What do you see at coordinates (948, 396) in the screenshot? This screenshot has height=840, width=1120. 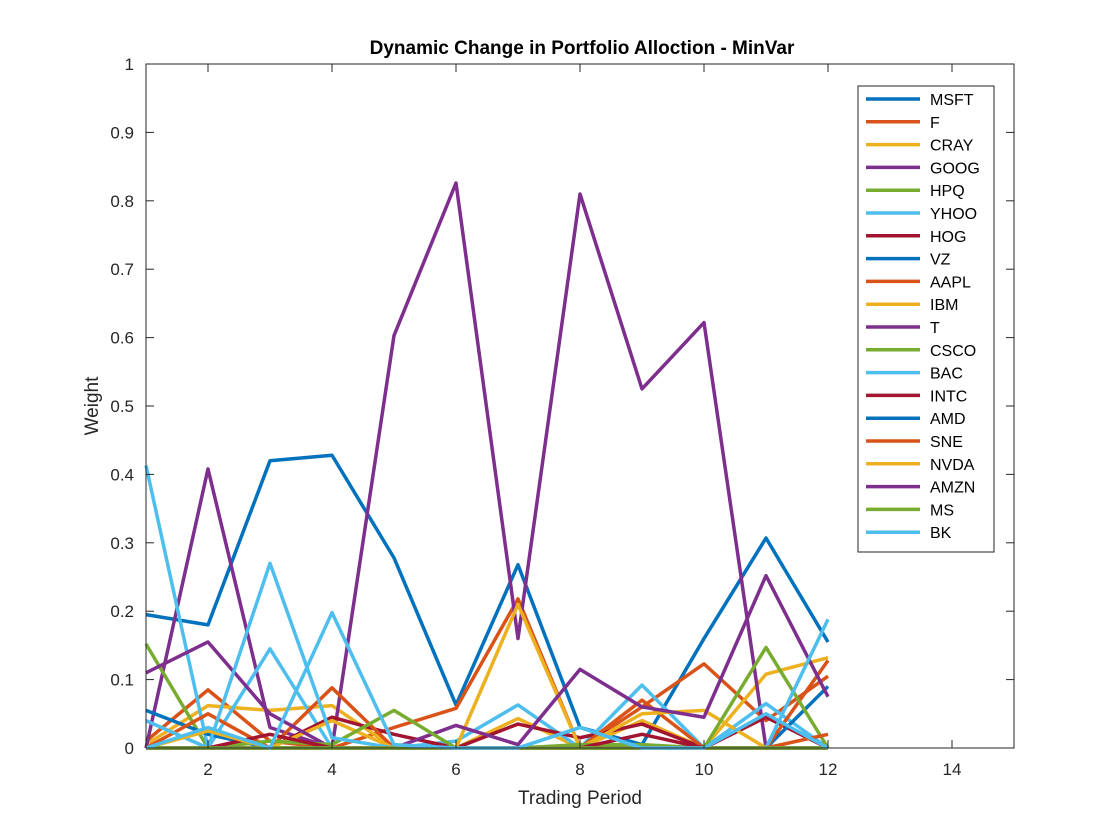 I see `legend-label-intc: INTC` at bounding box center [948, 396].